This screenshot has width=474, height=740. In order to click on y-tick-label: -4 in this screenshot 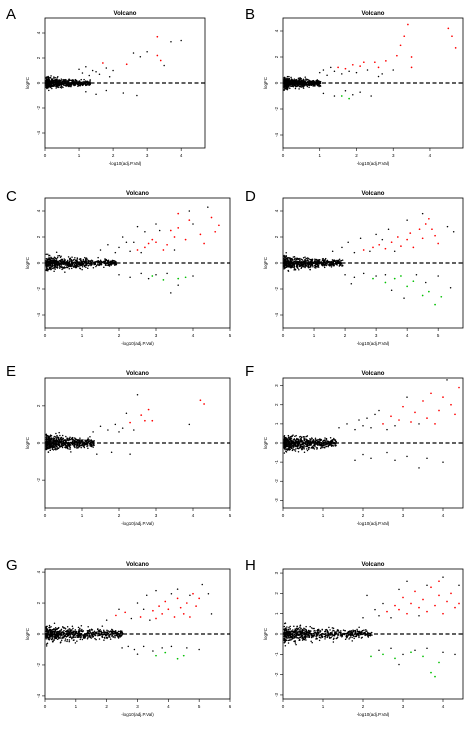, I will do `click(38, 695)`.